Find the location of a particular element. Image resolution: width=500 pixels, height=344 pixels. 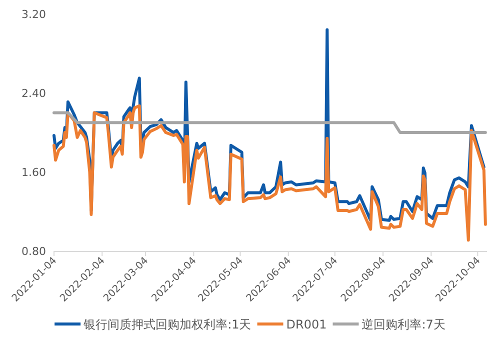

legend-label: 逆回购利率:7天 is located at coordinates (404, 325).